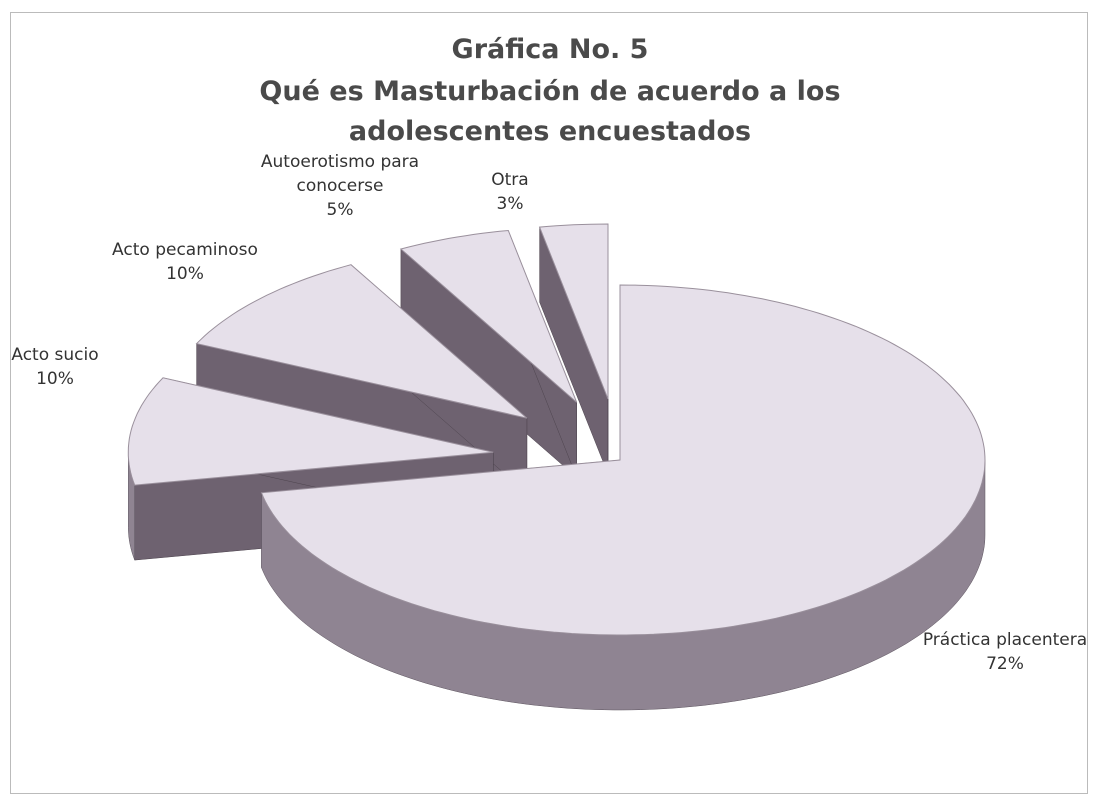  Describe the element at coordinates (1005, 640) in the screenshot. I see `category-label: Práctica placentera` at that location.